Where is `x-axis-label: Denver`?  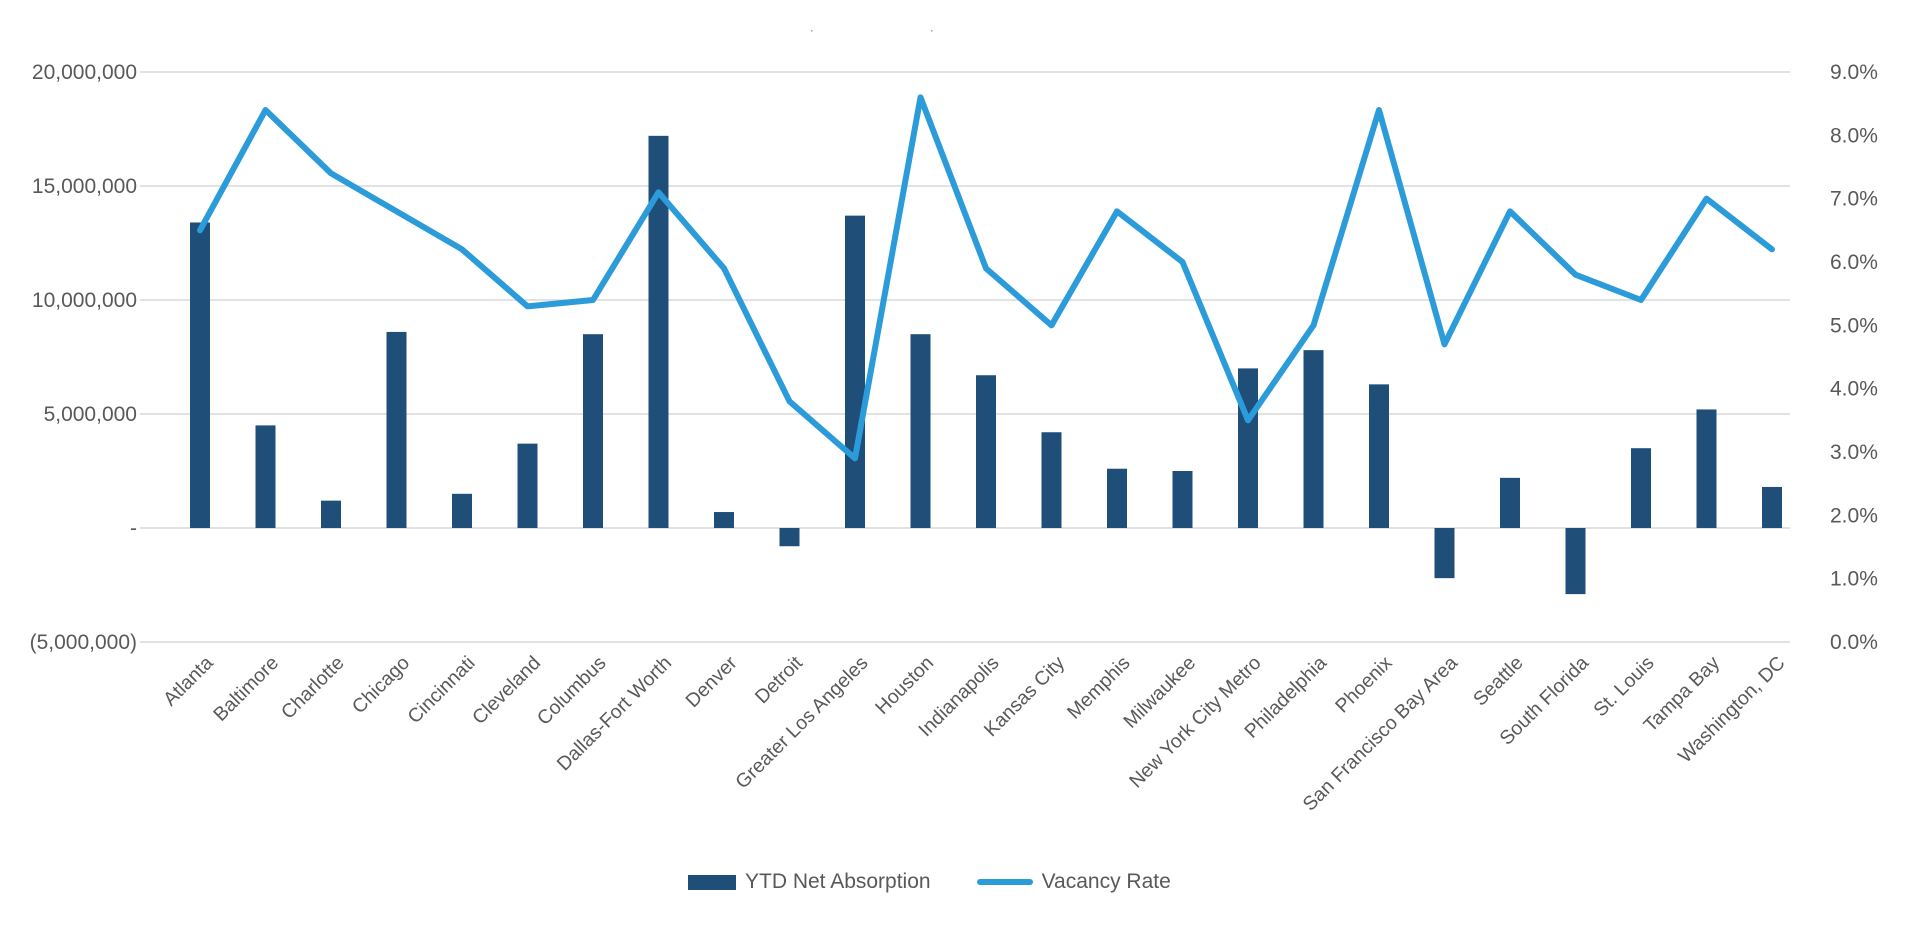
x-axis-label: Denver is located at coordinates (712, 682).